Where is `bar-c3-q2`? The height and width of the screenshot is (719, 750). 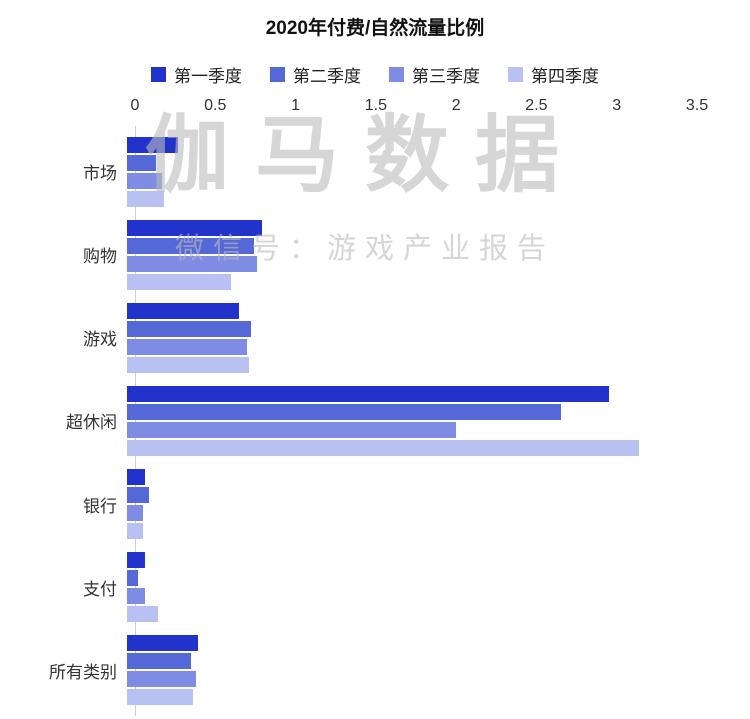
bar-c3-q2 is located at coordinates (344, 411).